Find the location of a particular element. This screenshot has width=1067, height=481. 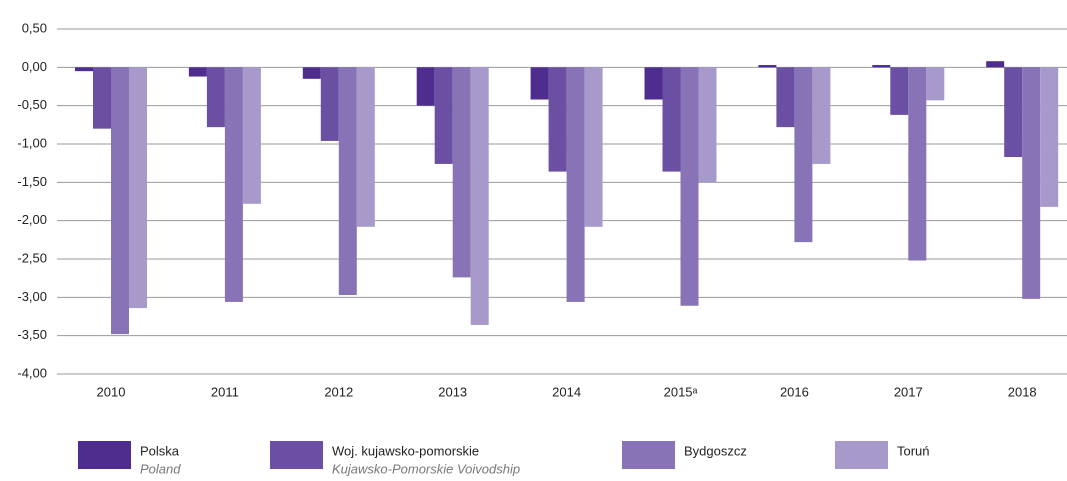

x-tick-label: 2011 is located at coordinates (225, 391).